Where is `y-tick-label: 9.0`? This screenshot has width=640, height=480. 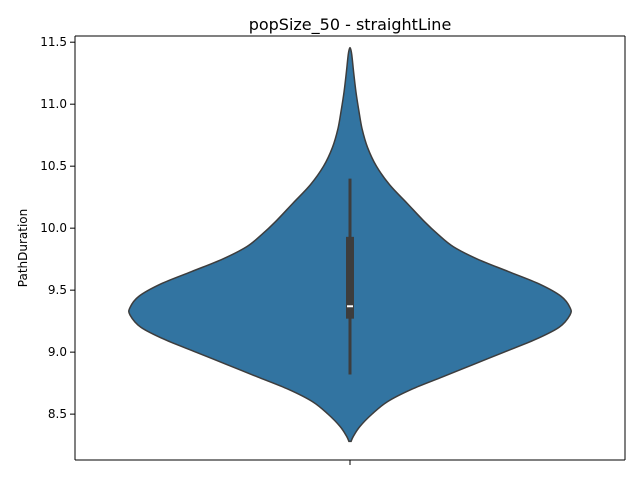 y-tick-label: 9.0 is located at coordinates (57, 352).